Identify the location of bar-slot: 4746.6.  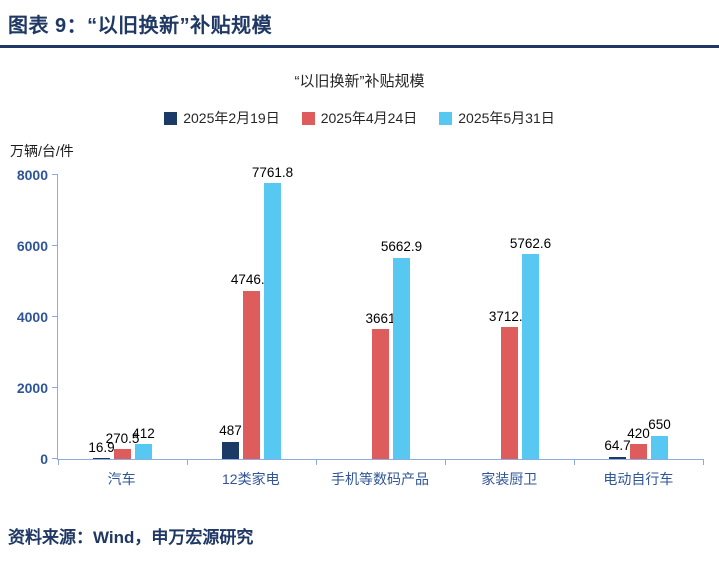
(251, 317).